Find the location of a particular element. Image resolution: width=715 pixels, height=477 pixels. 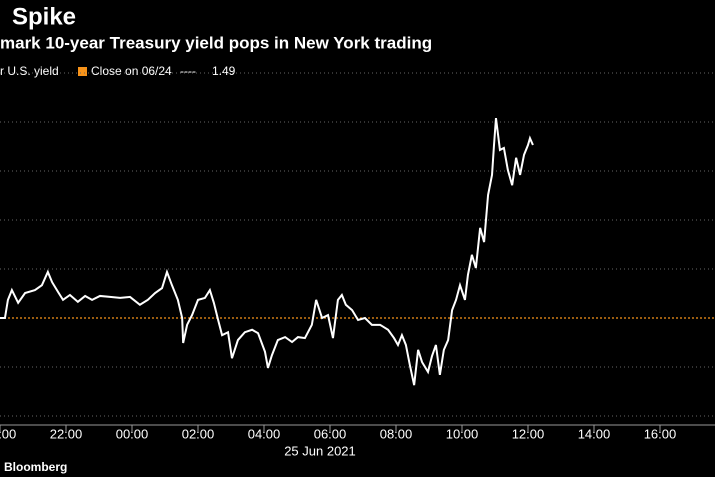

x-tick-label: 14:00 is located at coordinates (594, 433).